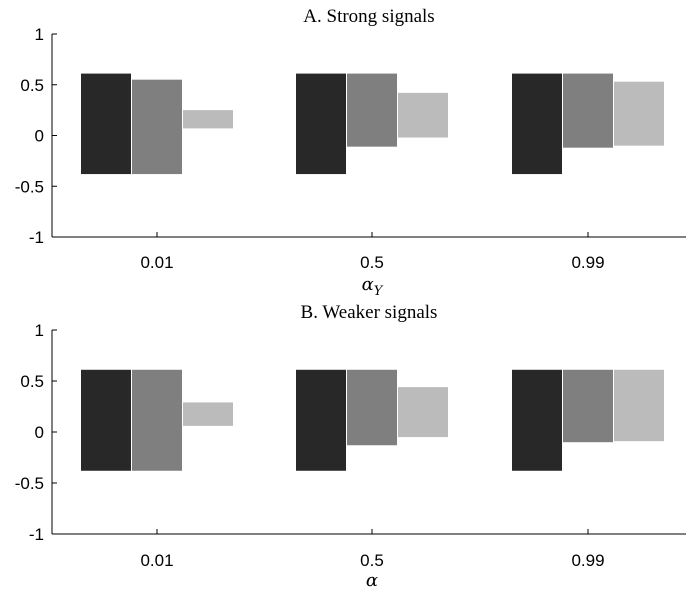 Image resolution: width=689 pixels, height=592 pixels. What do you see at coordinates (368, 16) in the screenshot?
I see `chart-title: A. Strong signals` at bounding box center [368, 16].